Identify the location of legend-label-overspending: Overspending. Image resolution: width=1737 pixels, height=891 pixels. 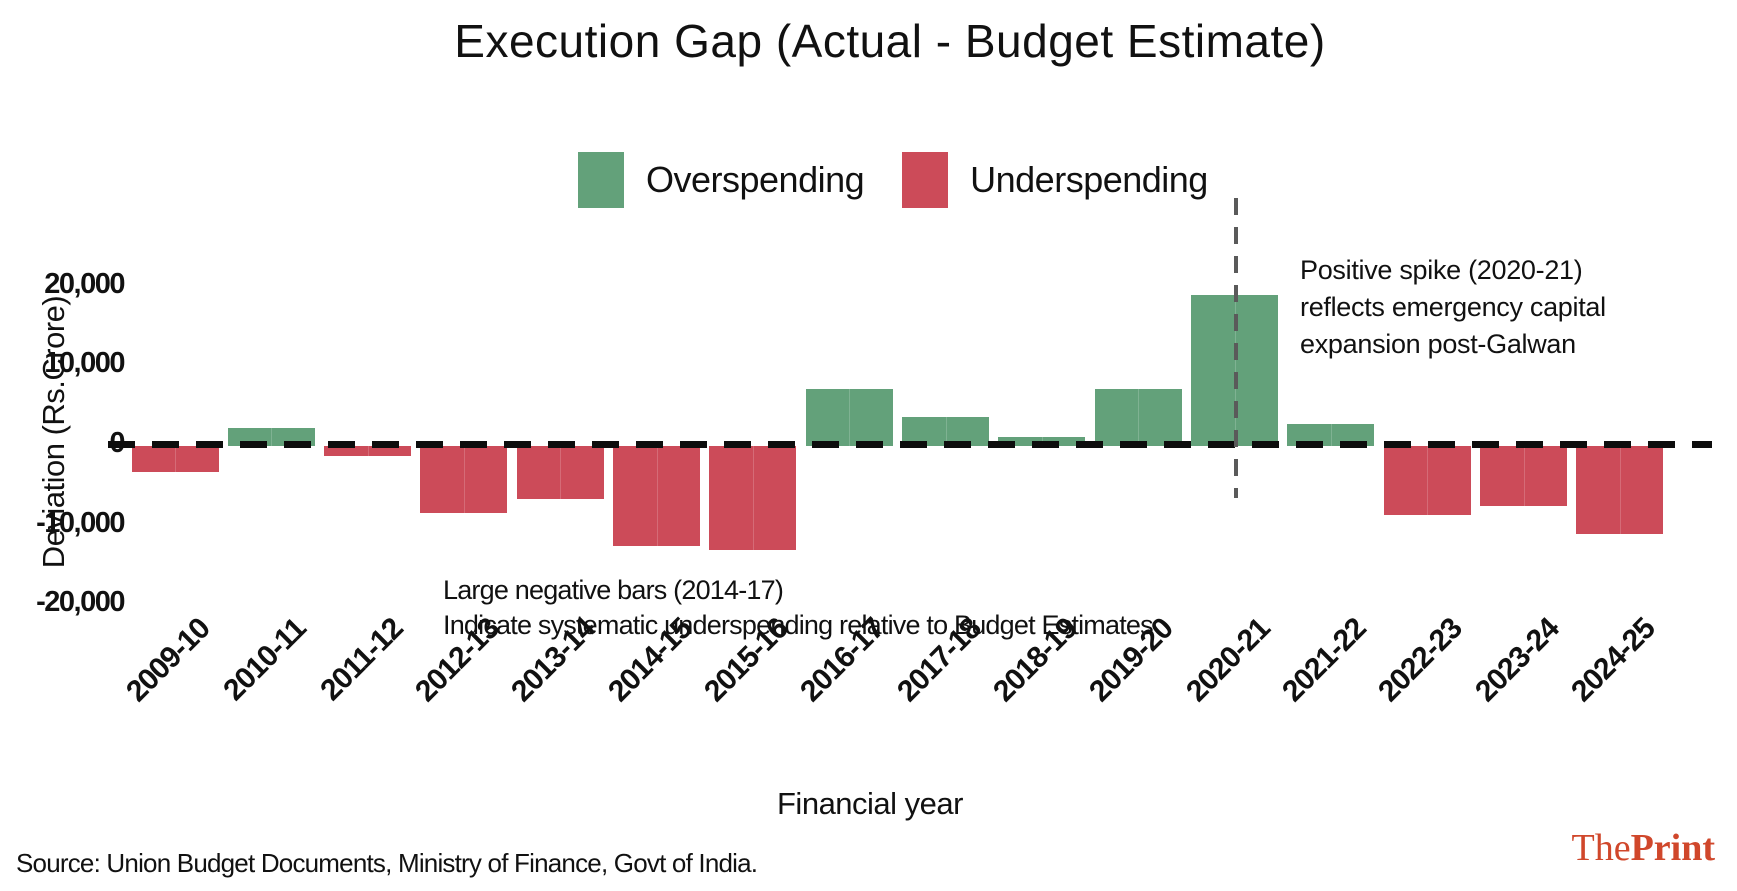
(755, 179).